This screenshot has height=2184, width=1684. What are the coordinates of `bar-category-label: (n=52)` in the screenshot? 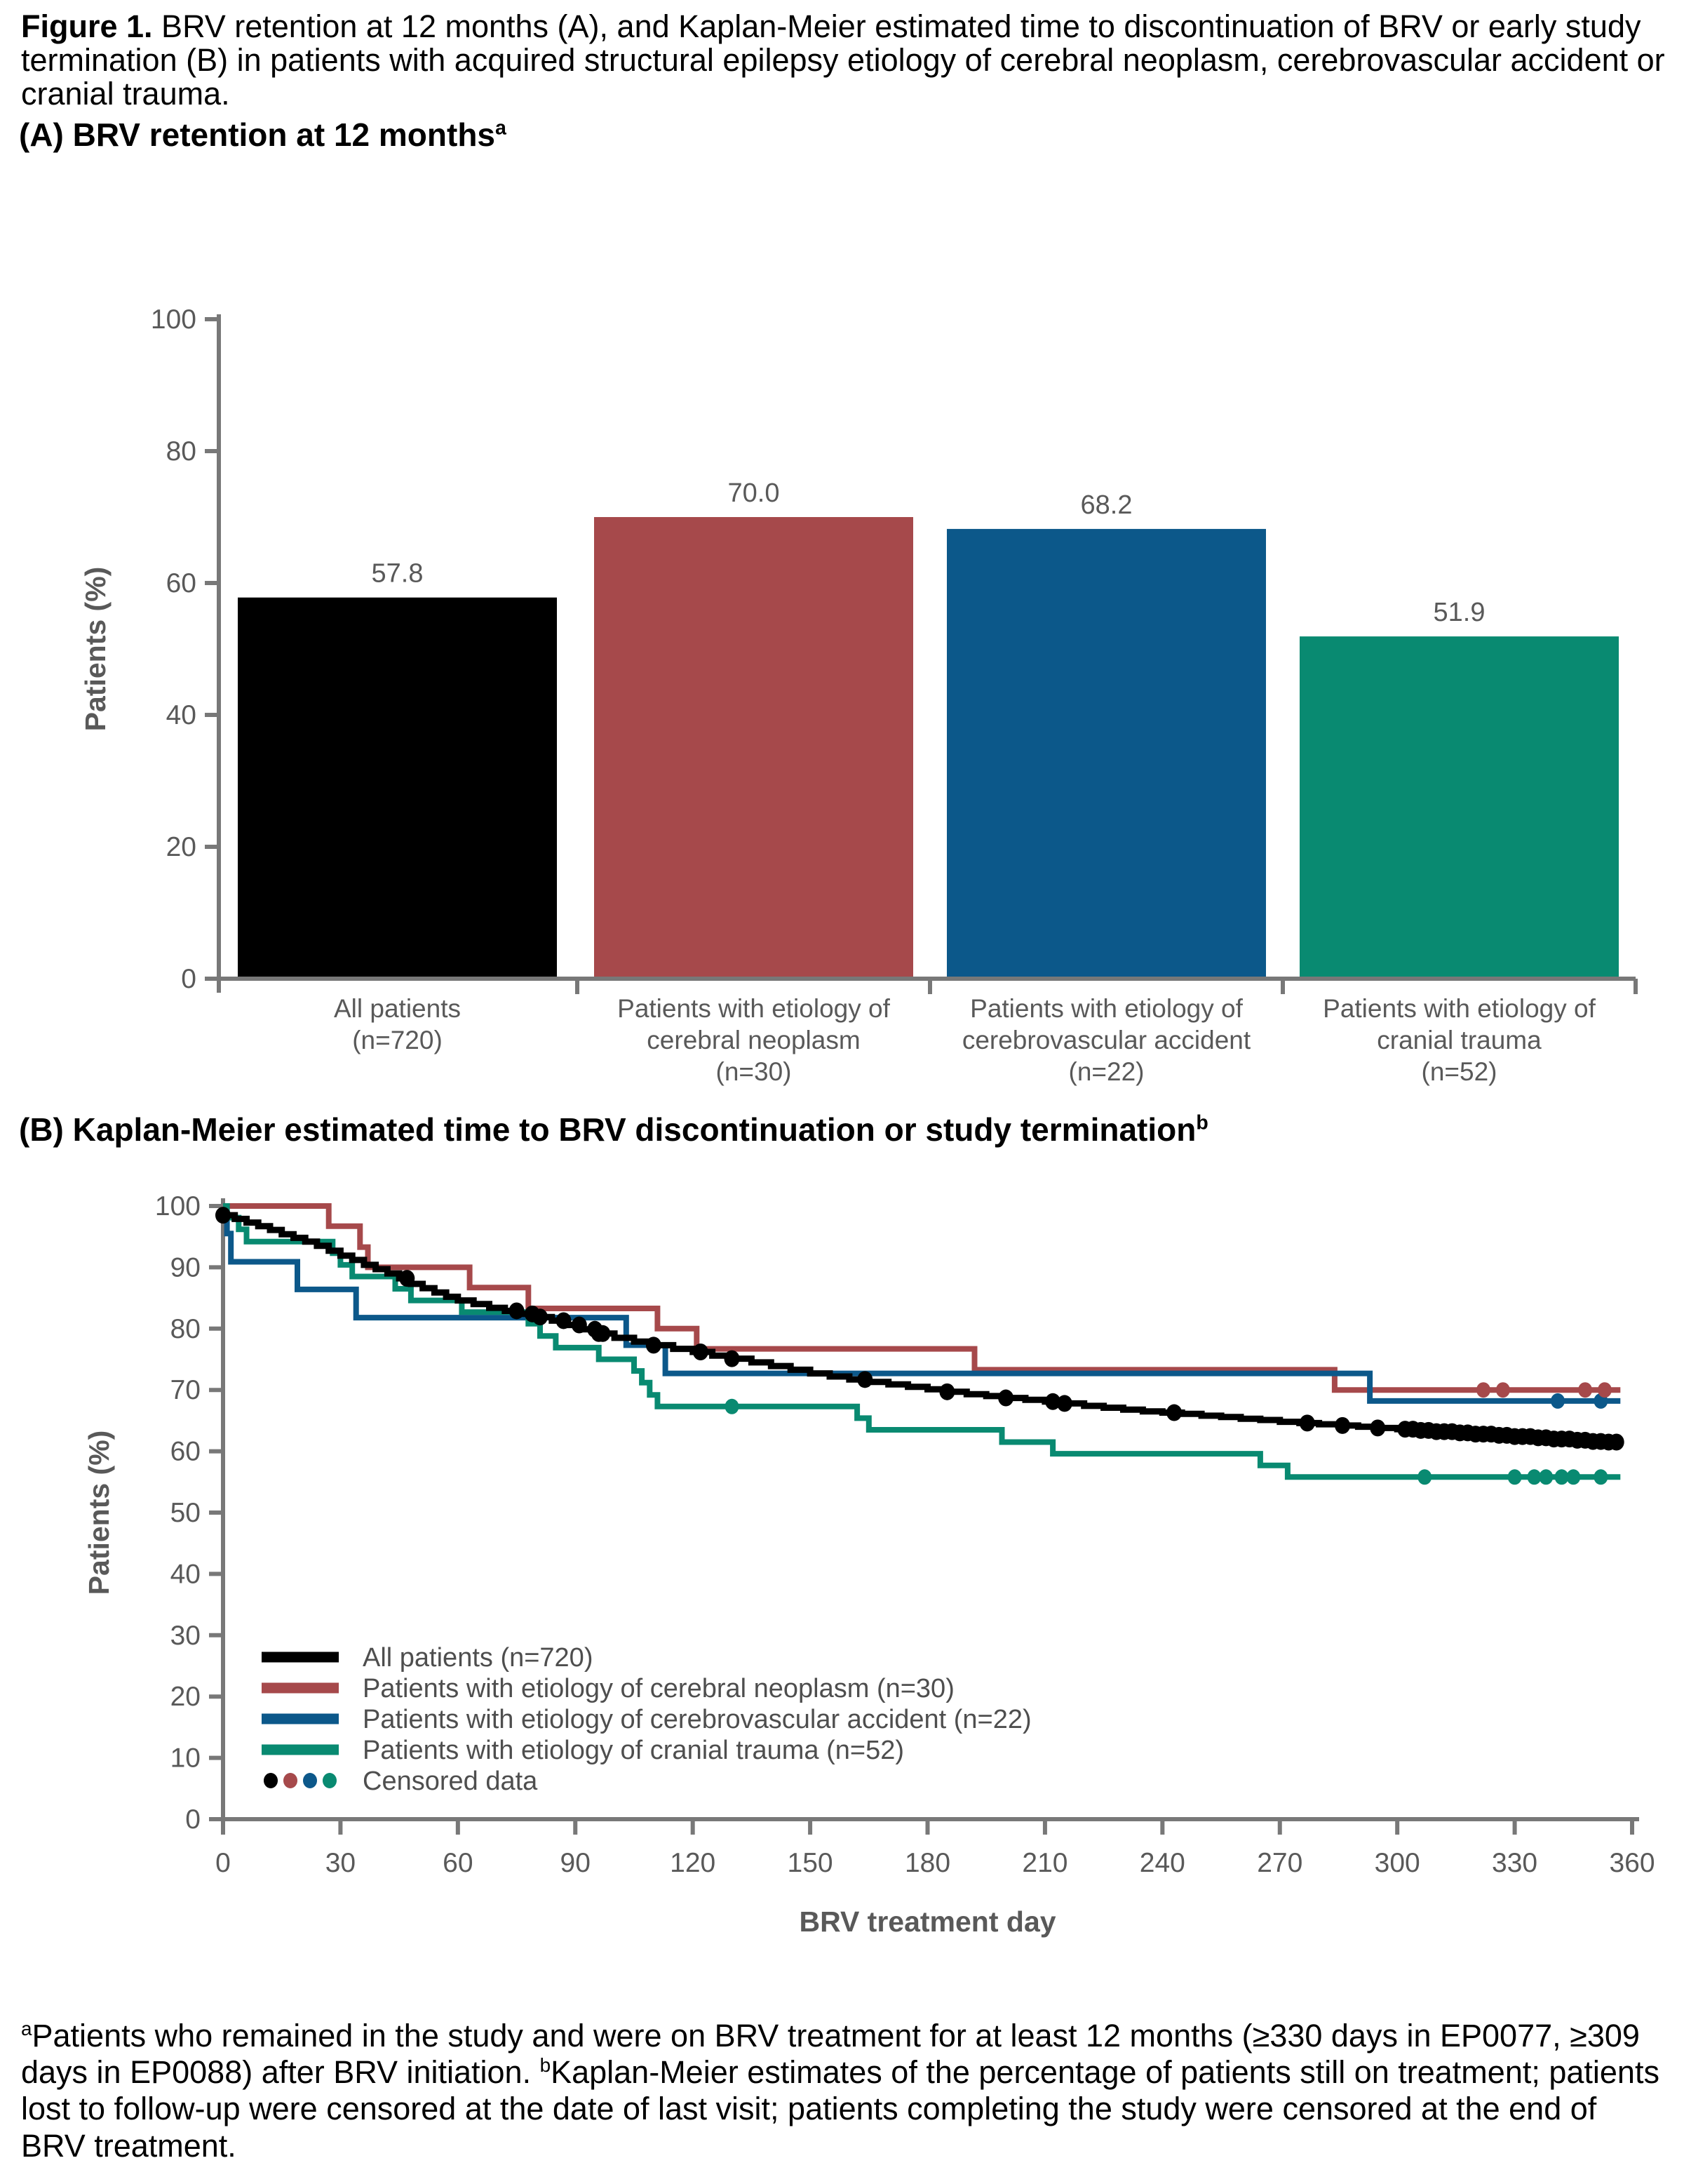 It's located at (1459, 1071).